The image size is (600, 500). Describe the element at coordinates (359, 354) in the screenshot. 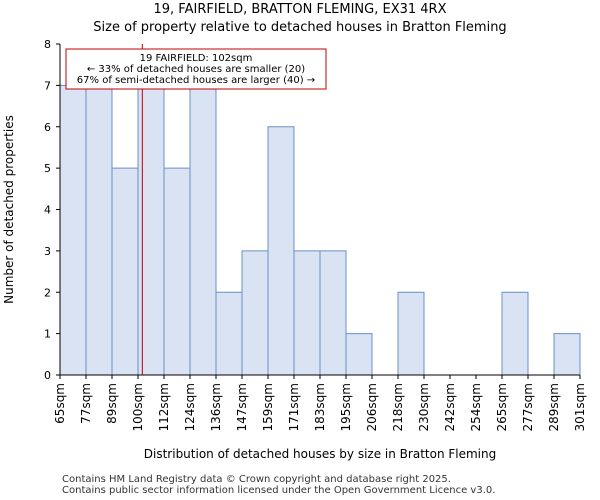

I see `bar-195sqm` at that location.